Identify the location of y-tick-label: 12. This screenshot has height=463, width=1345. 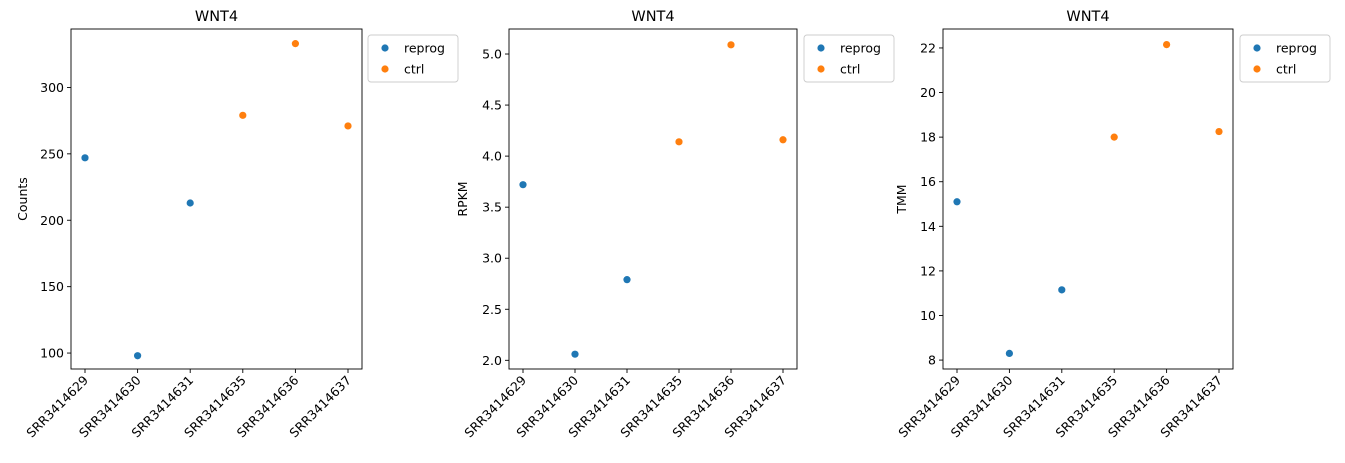
(928, 270).